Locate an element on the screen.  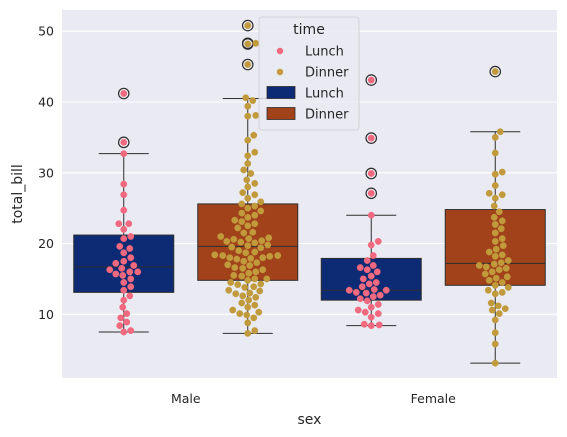
legend-label: Lunch is located at coordinates (324, 52).